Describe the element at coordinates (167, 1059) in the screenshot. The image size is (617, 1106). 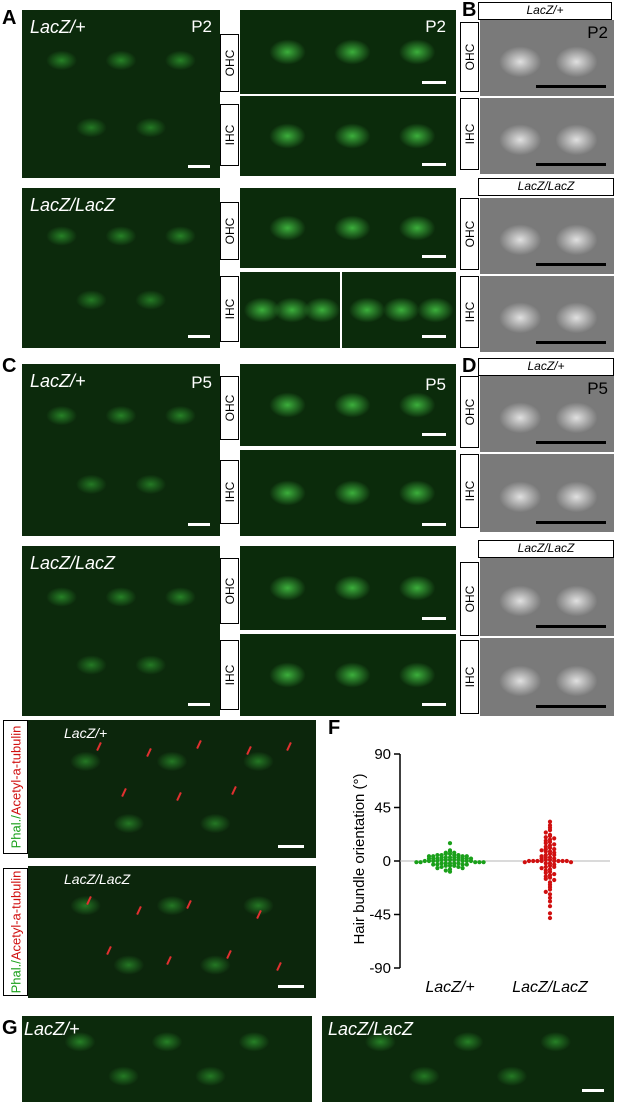
I see `micrograph-g-het: LacZ/+` at that location.